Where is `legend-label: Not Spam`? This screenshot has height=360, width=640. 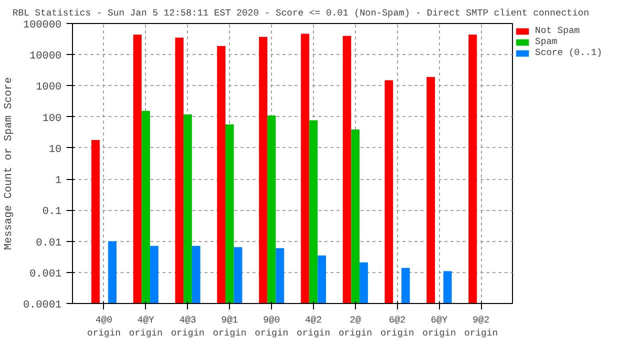
legend-label: Not Spam is located at coordinates (557, 30).